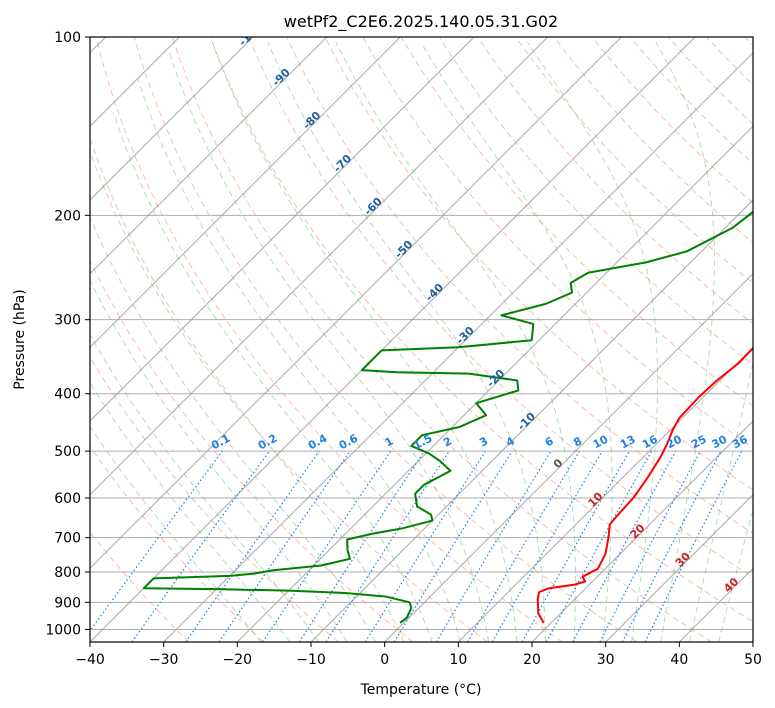 The width and height of the screenshot is (775, 708). Describe the element at coordinates (67, 321) in the screenshot. I see `y-tick-label: 300` at that location.